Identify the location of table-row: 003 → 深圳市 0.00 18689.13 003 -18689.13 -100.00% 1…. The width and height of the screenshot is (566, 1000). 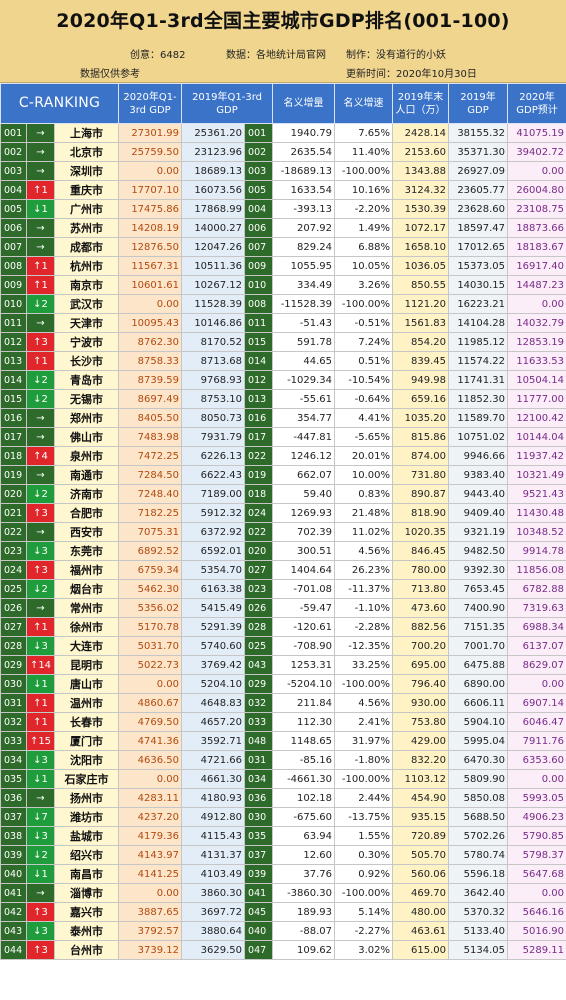
(283, 171).